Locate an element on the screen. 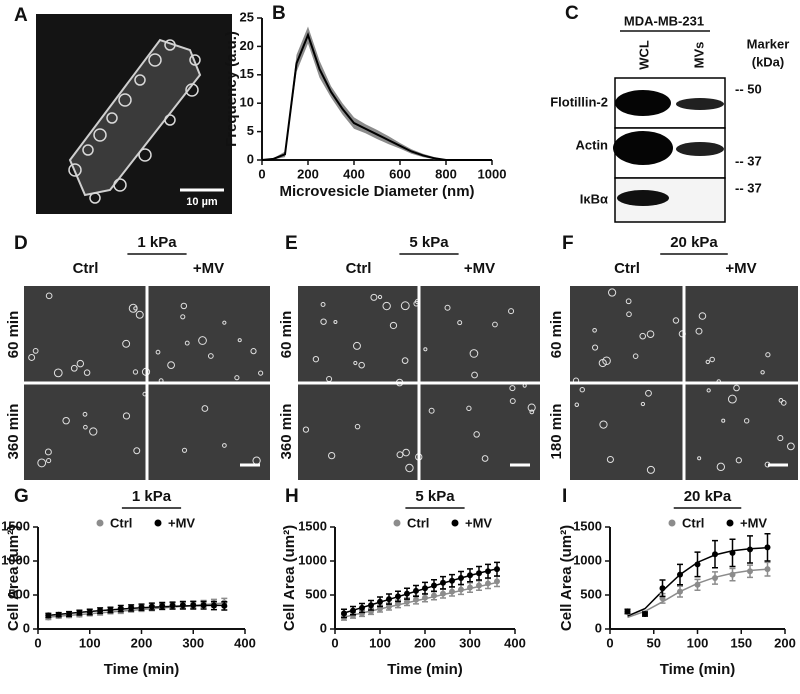 This screenshot has height=694, width=800. y-axis-label: Cell Area (um²) is located at coordinates (13, 578).